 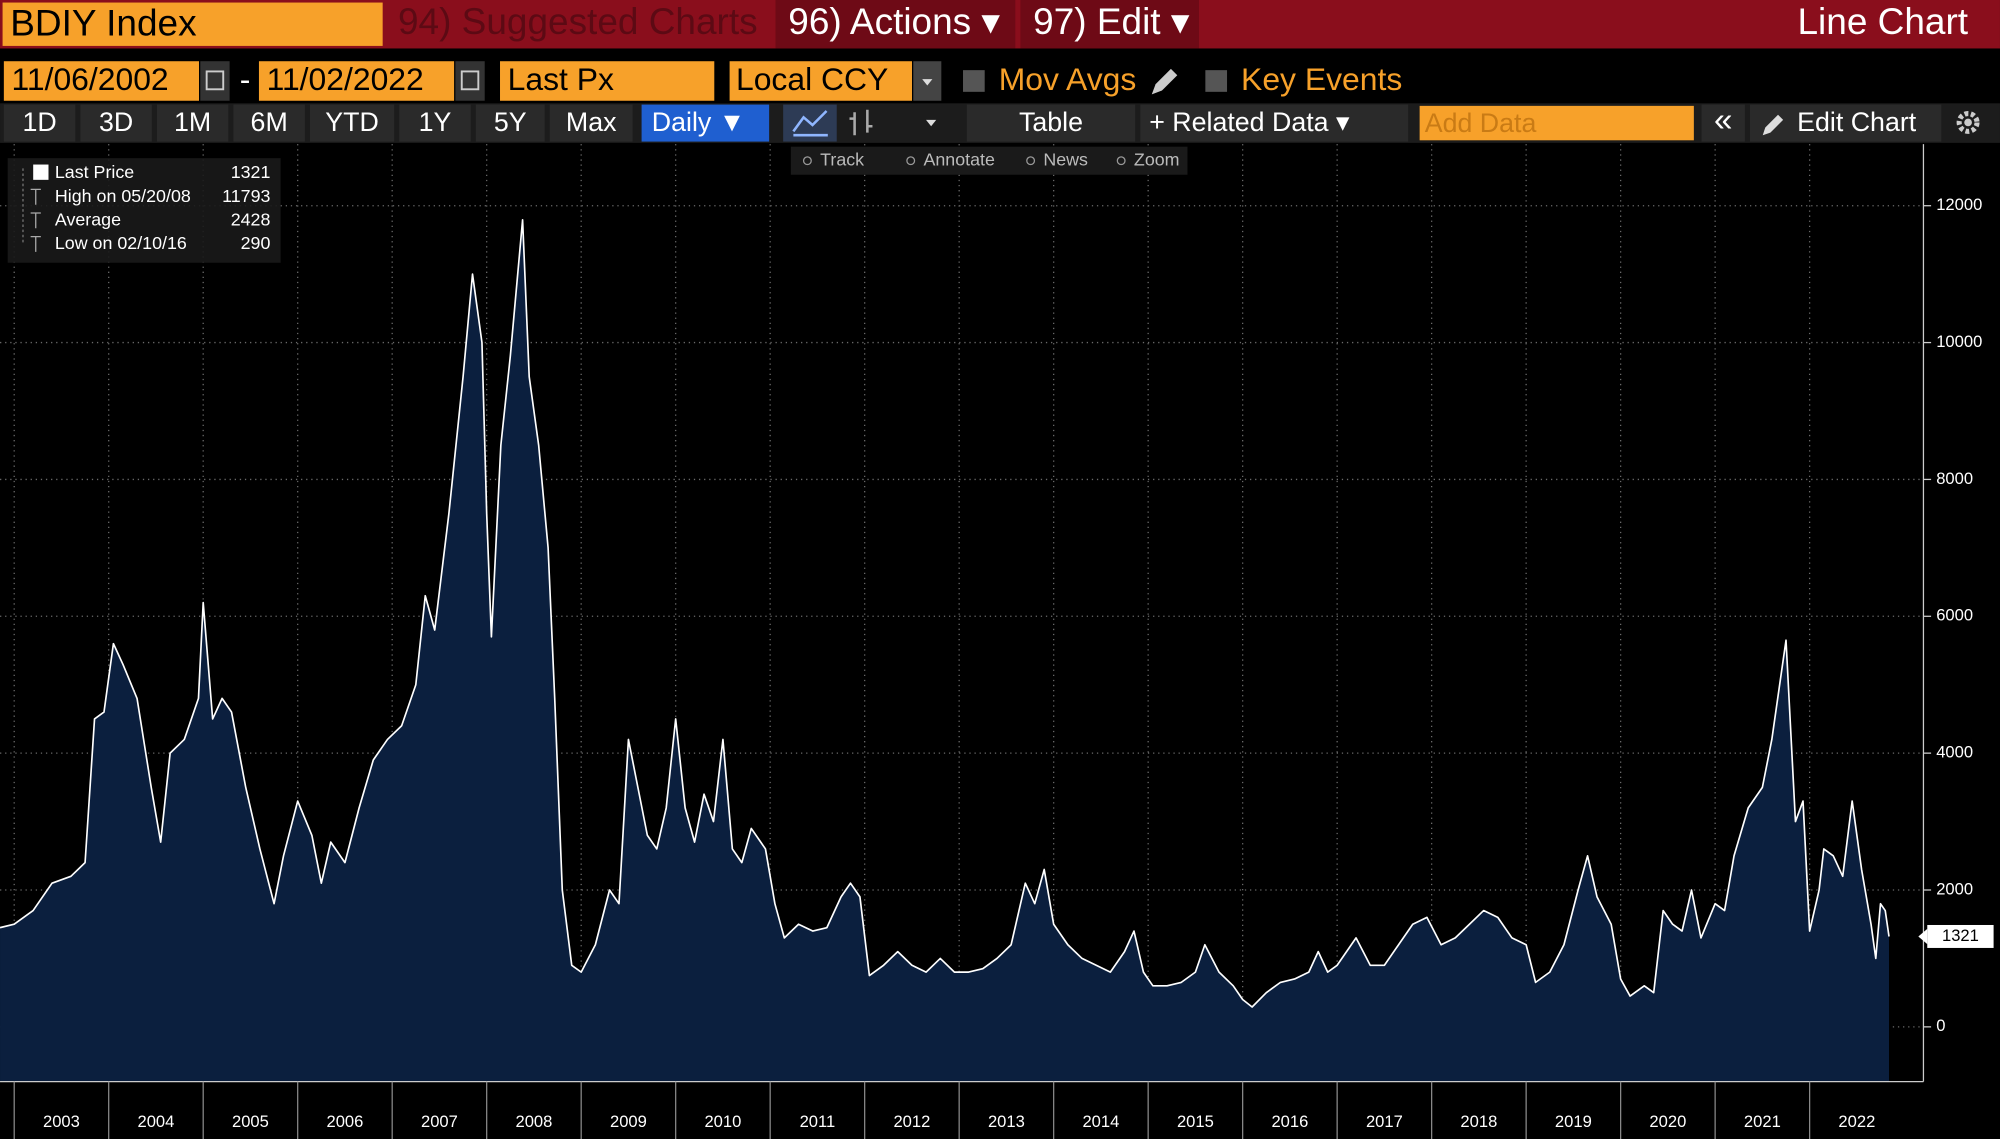 What do you see at coordinates (246, 196) in the screenshot?
I see `legend-value: 11793` at bounding box center [246, 196].